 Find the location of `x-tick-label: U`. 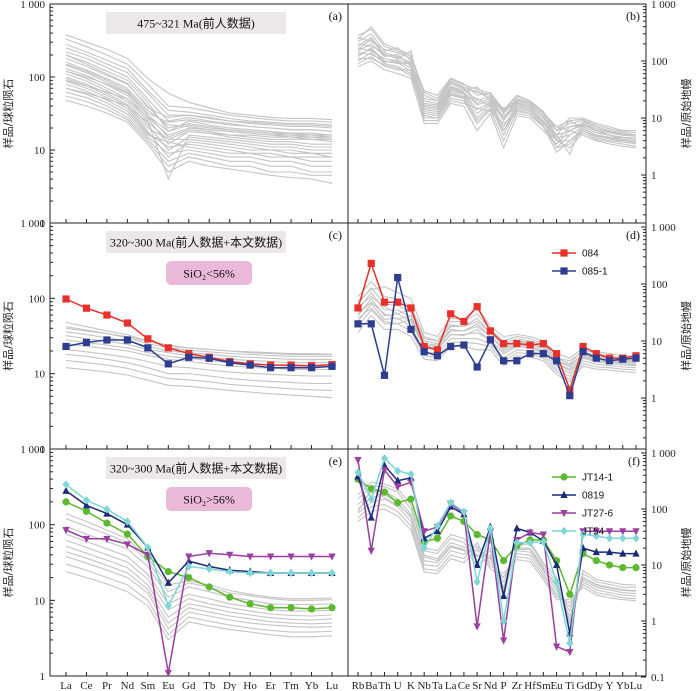

x-tick-label: U is located at coordinates (398, 685).